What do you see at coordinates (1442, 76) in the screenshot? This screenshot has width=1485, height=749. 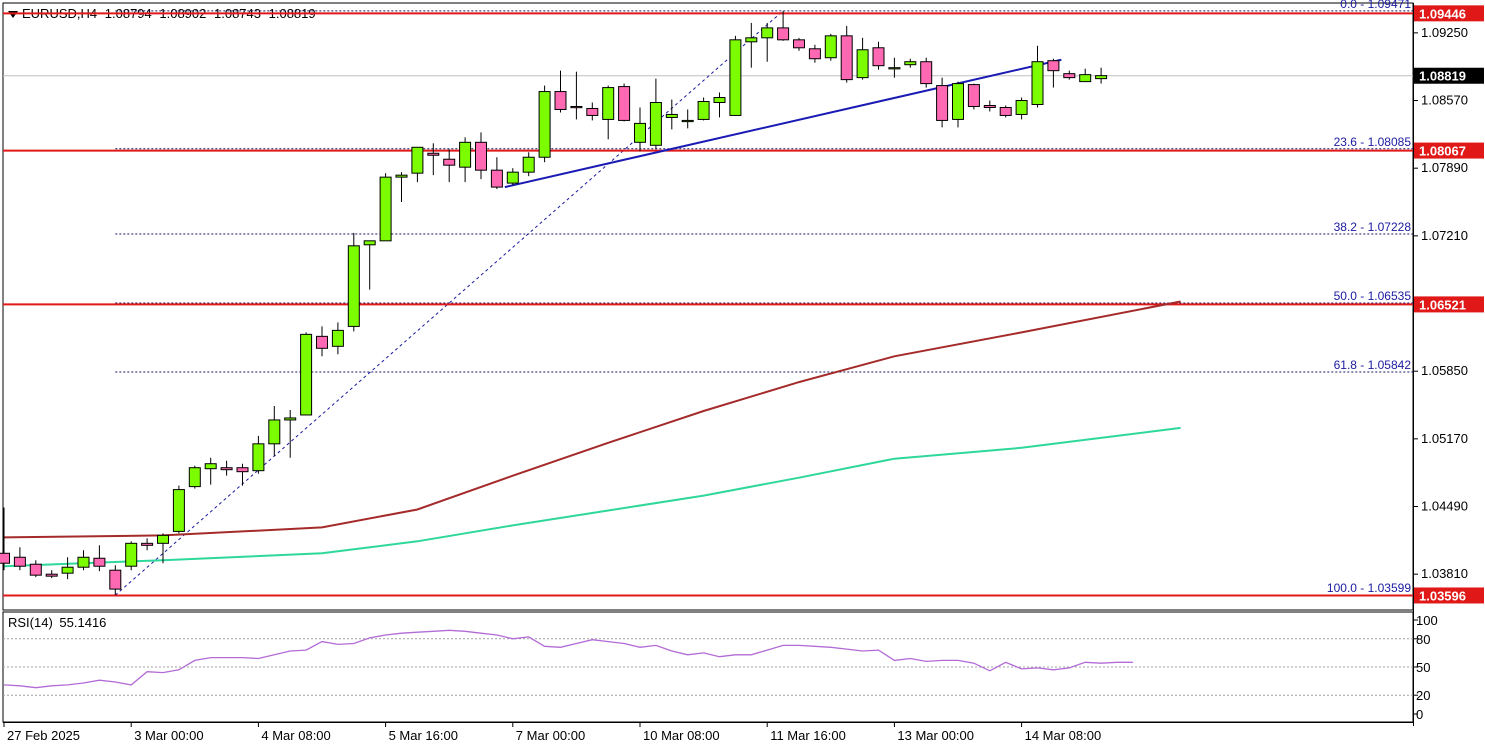 I see `current-price-text: 1.08819` at bounding box center [1442, 76].